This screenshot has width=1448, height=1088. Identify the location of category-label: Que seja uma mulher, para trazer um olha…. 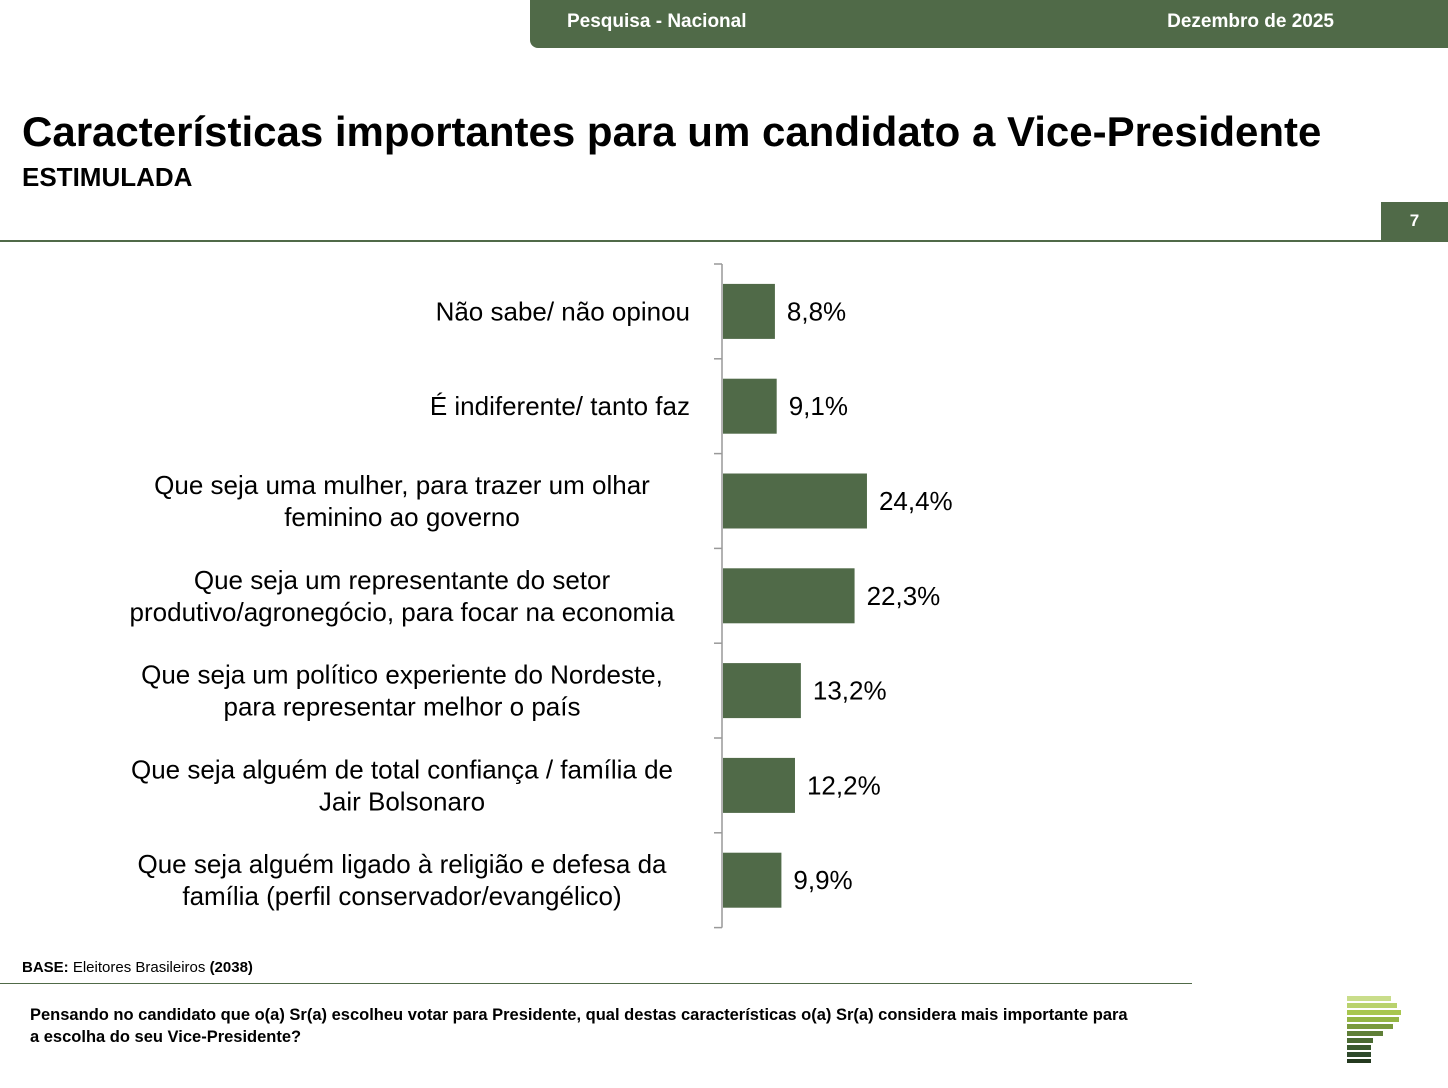
(402, 485).